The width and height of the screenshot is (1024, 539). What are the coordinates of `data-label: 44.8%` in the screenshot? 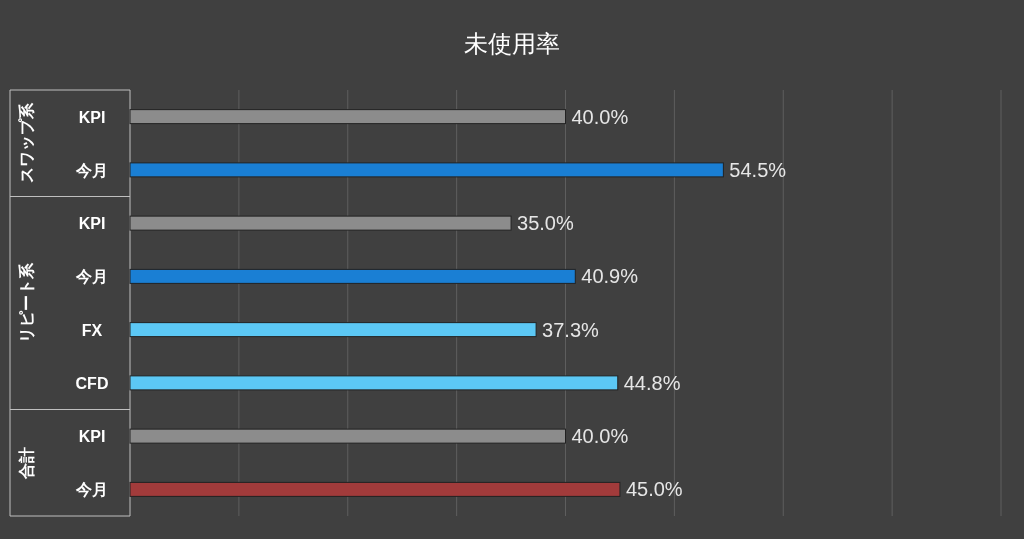 It's located at (652, 382).